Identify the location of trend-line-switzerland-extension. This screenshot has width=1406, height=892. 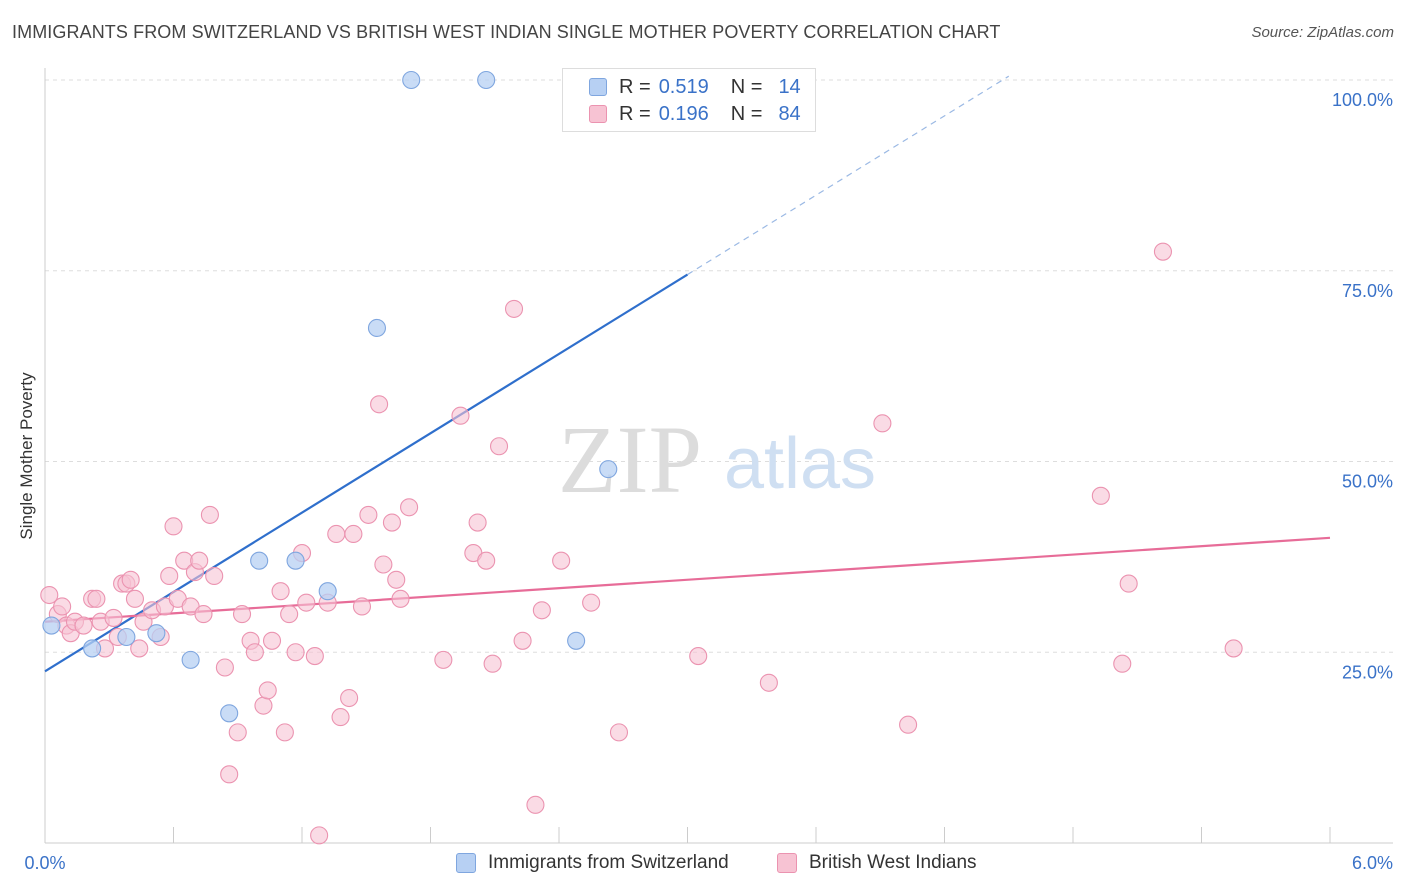
(848, 175).